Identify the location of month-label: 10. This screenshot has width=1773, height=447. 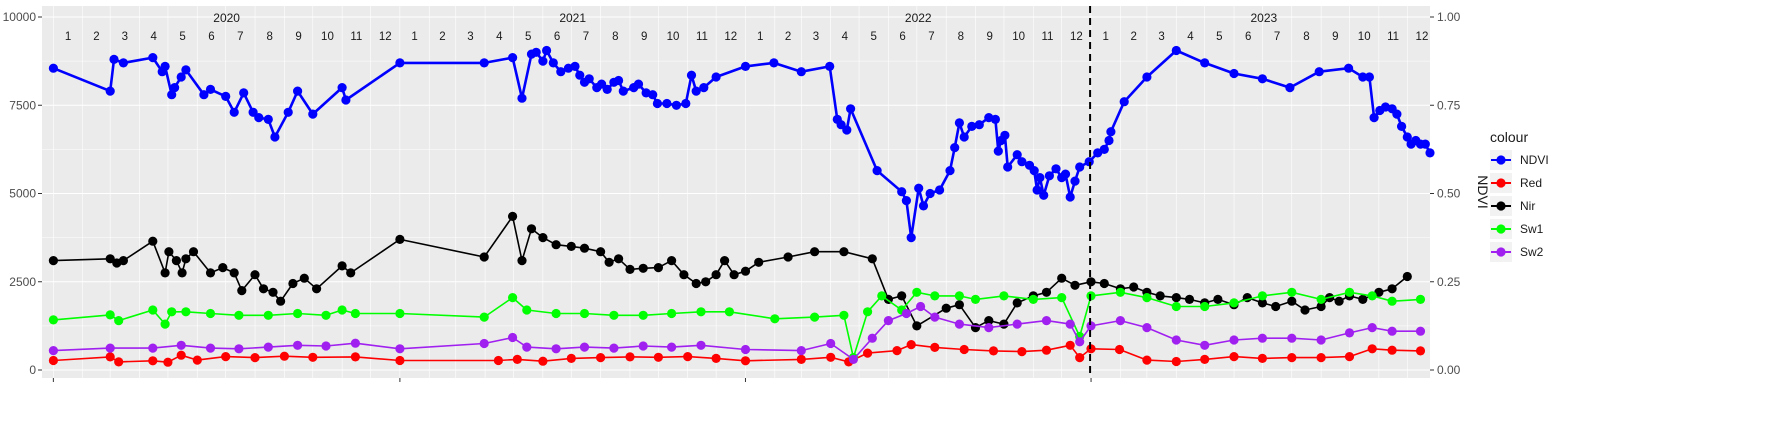
(1018, 37).